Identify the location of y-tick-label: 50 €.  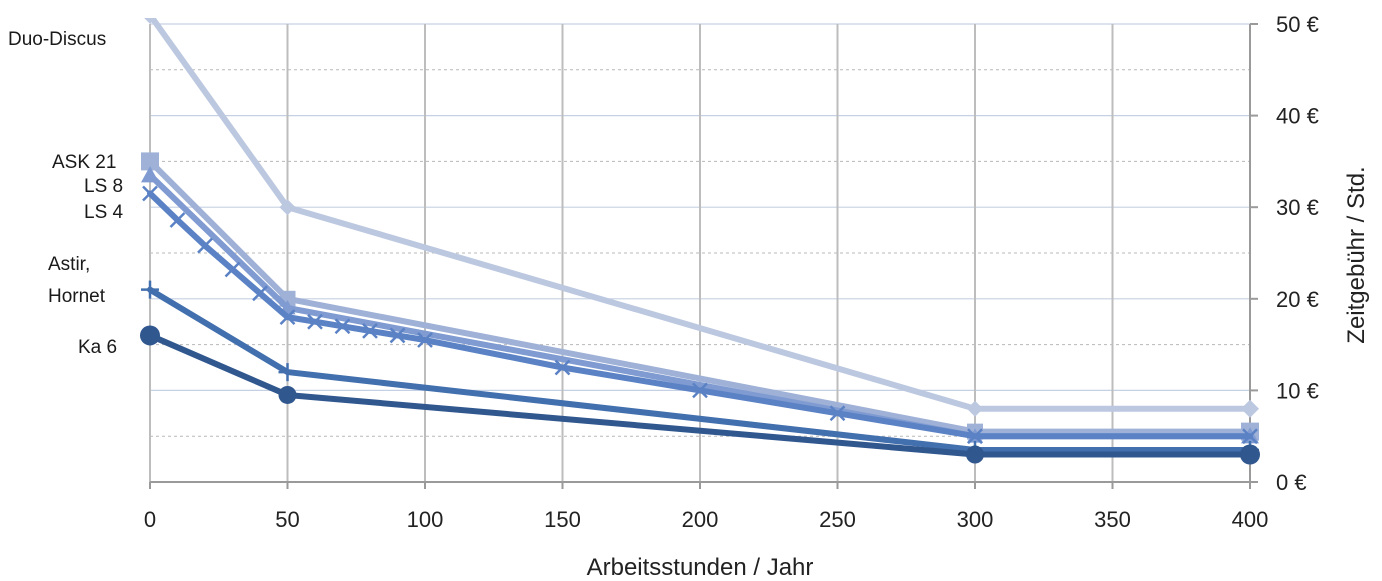
(1297, 24).